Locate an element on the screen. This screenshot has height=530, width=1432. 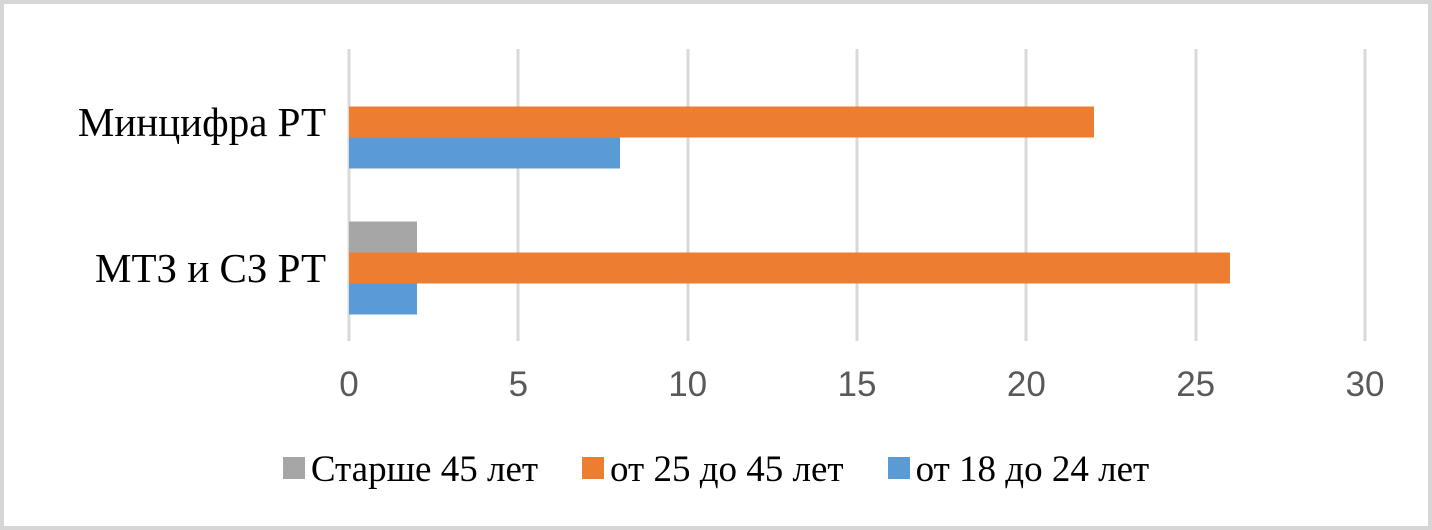
x-tick-label: 5 is located at coordinates (518, 384).